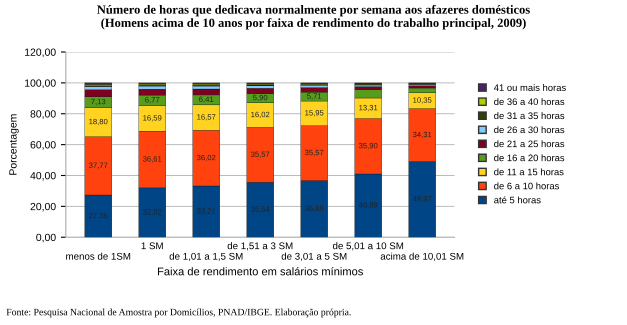 The height and width of the screenshot is (325, 627). Describe the element at coordinates (368, 246) in the screenshot. I see `x-tick-label: de 5,01 a 10 SM` at that location.